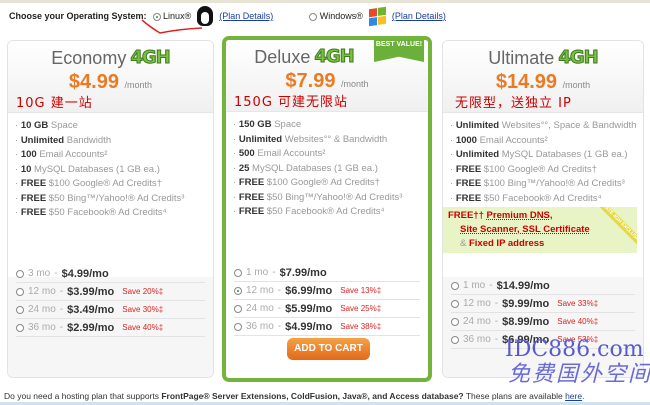 The height and width of the screenshot is (405, 650). Describe the element at coordinates (171, 16) in the screenshot. I see `os-linux-option: Linux®` at that location.